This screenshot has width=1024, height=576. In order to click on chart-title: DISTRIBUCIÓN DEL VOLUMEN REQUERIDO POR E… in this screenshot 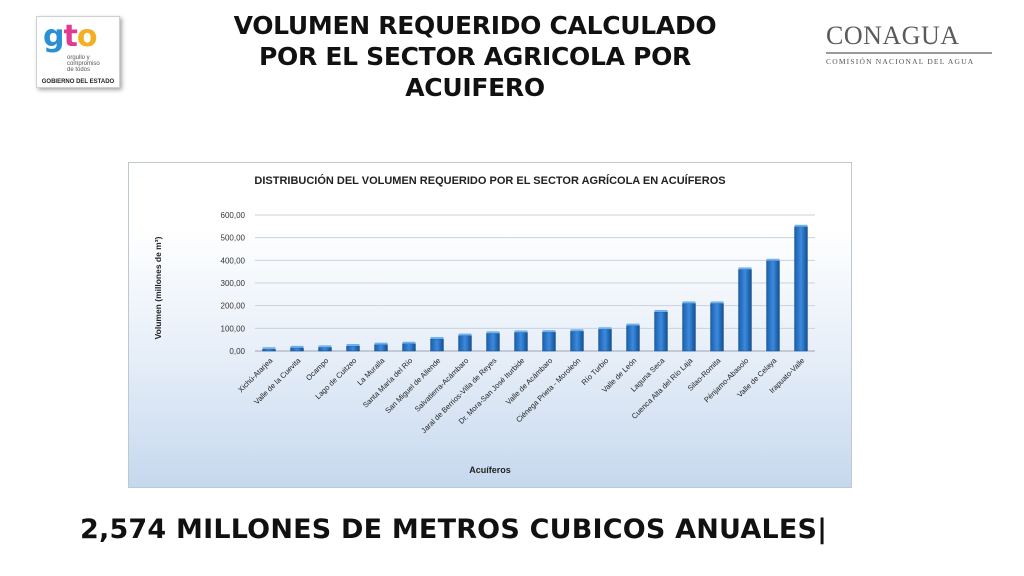, I will do `click(489, 180)`.